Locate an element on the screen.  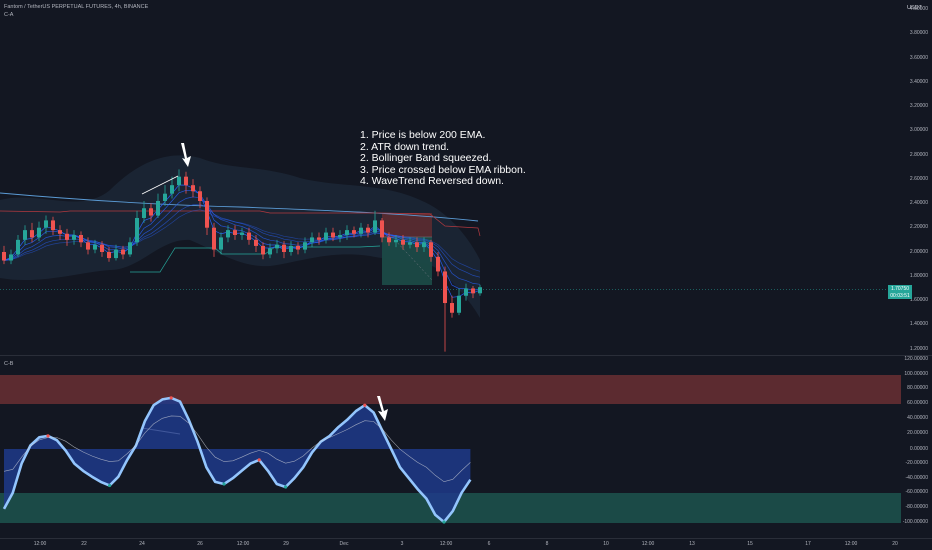
price-tick: 3.60000 is located at coordinates (918, 58).